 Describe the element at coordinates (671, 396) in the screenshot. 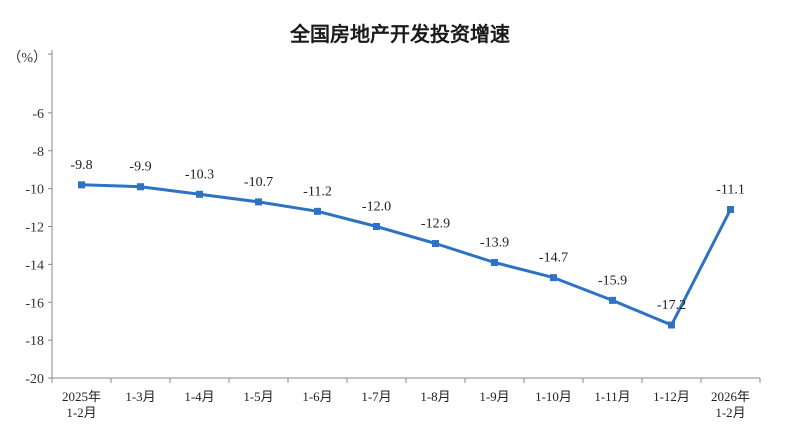

I see `x-tick-label: 1-12月` at that location.